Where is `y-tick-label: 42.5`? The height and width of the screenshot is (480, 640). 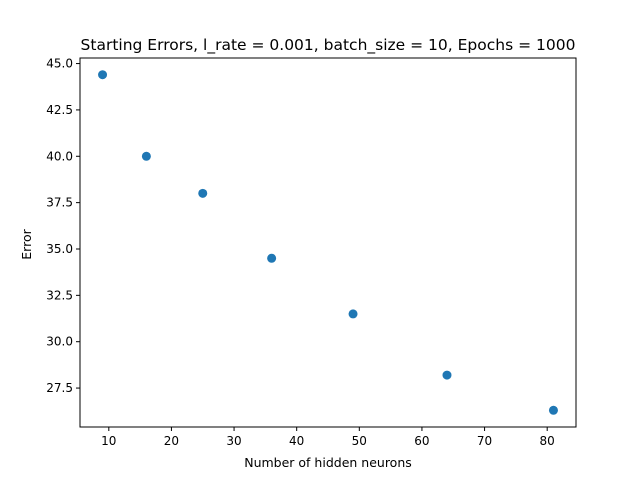
y-tick-label: 42.5 is located at coordinates (59, 110).